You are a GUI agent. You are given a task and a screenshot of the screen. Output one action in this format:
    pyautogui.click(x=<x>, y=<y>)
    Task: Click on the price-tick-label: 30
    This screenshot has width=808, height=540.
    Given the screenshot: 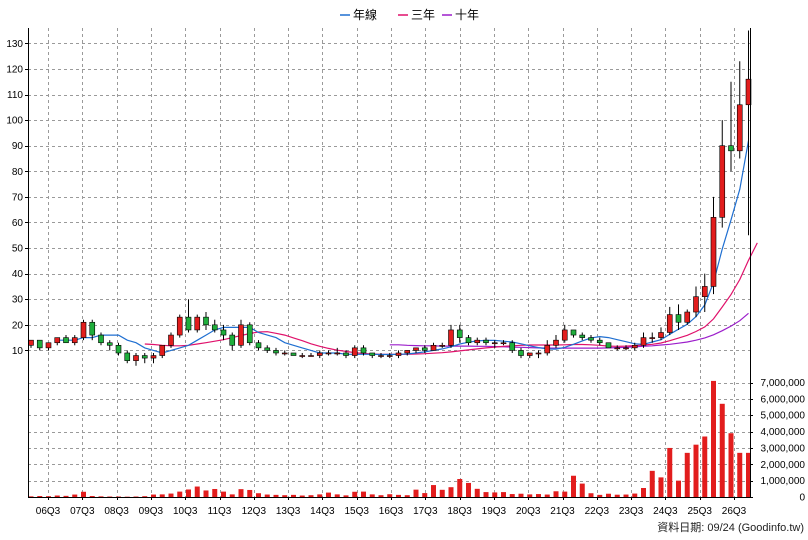 What is the action you would take?
    pyautogui.click(x=18, y=300)
    